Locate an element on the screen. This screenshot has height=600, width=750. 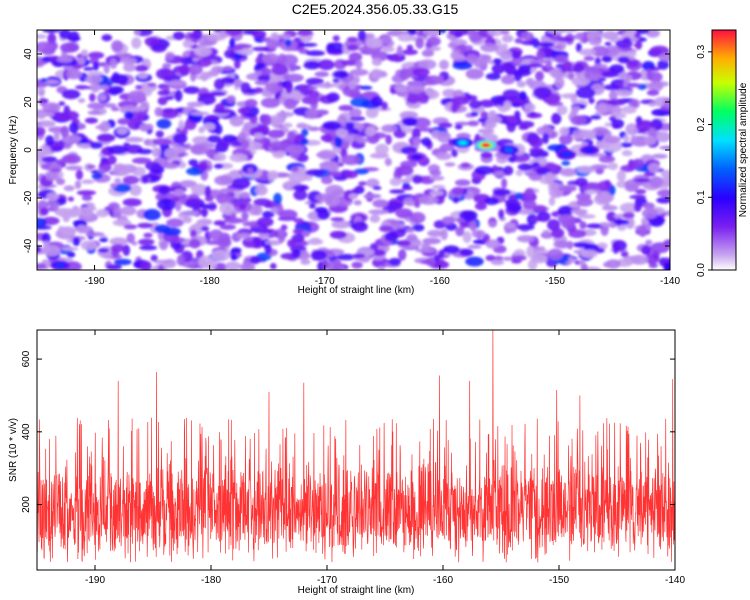
snr-x-label: Height of straight line (km) is located at coordinates (356, 590).